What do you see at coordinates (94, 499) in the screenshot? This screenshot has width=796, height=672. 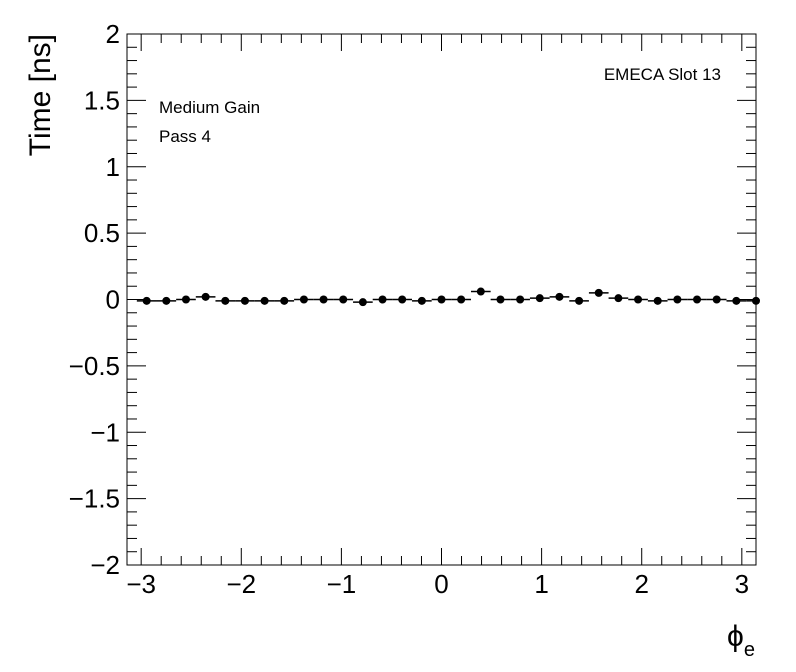 I see `y-tick-label: −1.5` at bounding box center [94, 499].